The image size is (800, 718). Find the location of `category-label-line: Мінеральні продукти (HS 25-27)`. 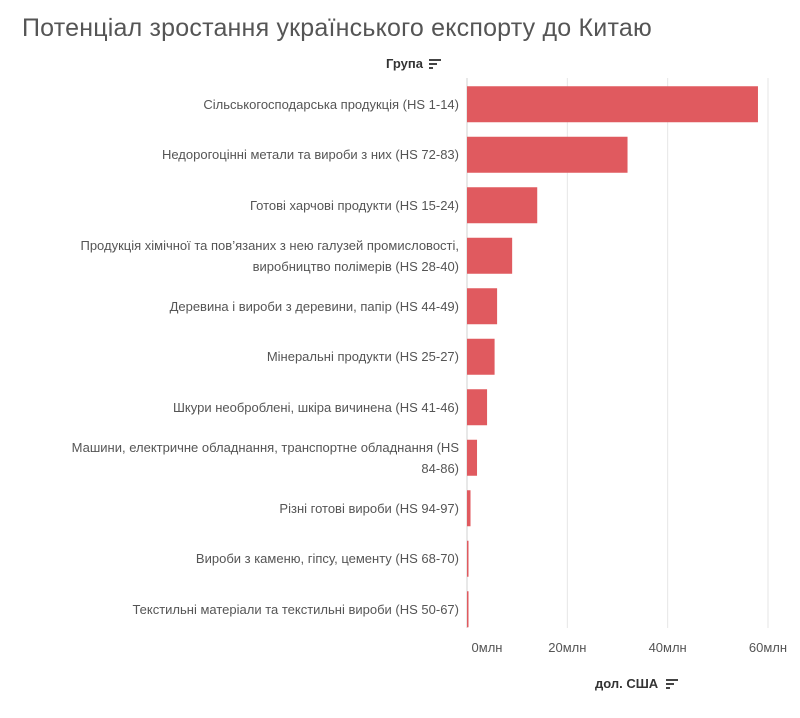

category-label-line: Мінеральні продукти (HS 25-27) is located at coordinates (362, 357).